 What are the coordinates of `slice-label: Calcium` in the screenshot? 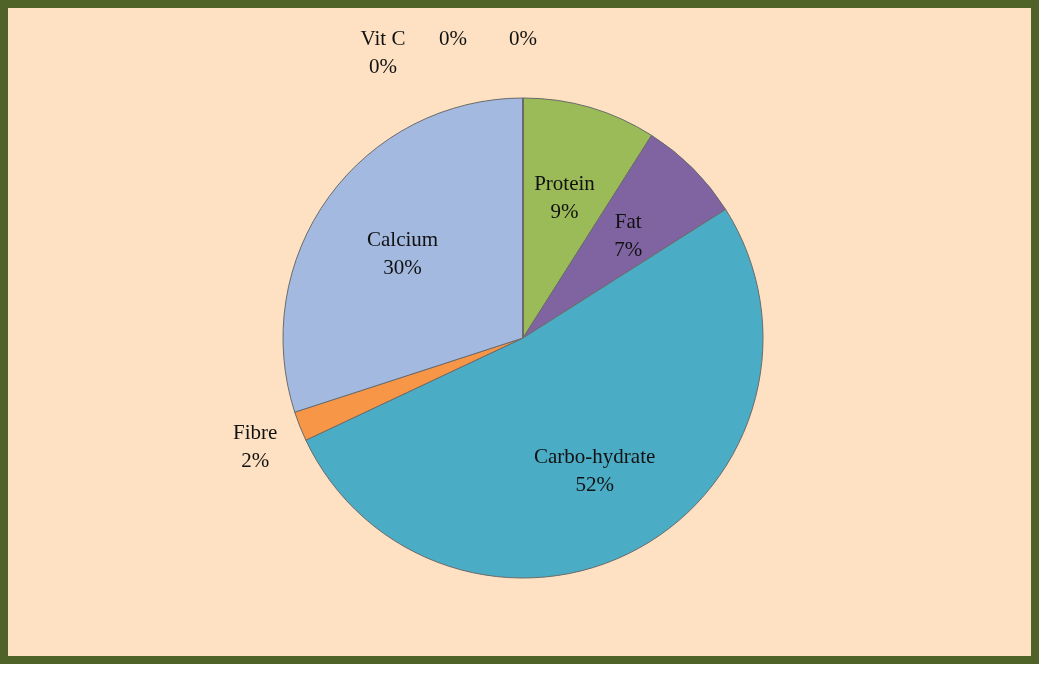 It's located at (403, 238).